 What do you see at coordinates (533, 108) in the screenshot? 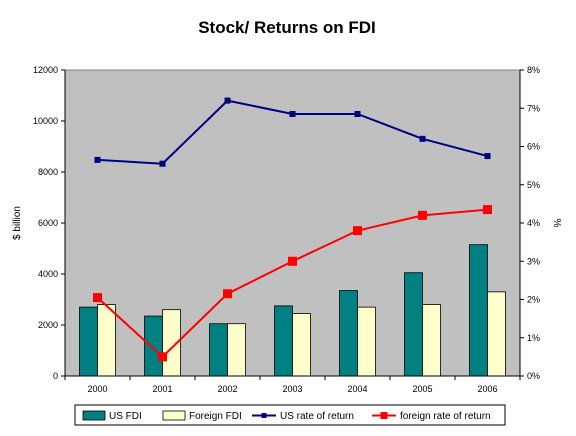
I see `y2-tick-label: 7%` at bounding box center [533, 108].